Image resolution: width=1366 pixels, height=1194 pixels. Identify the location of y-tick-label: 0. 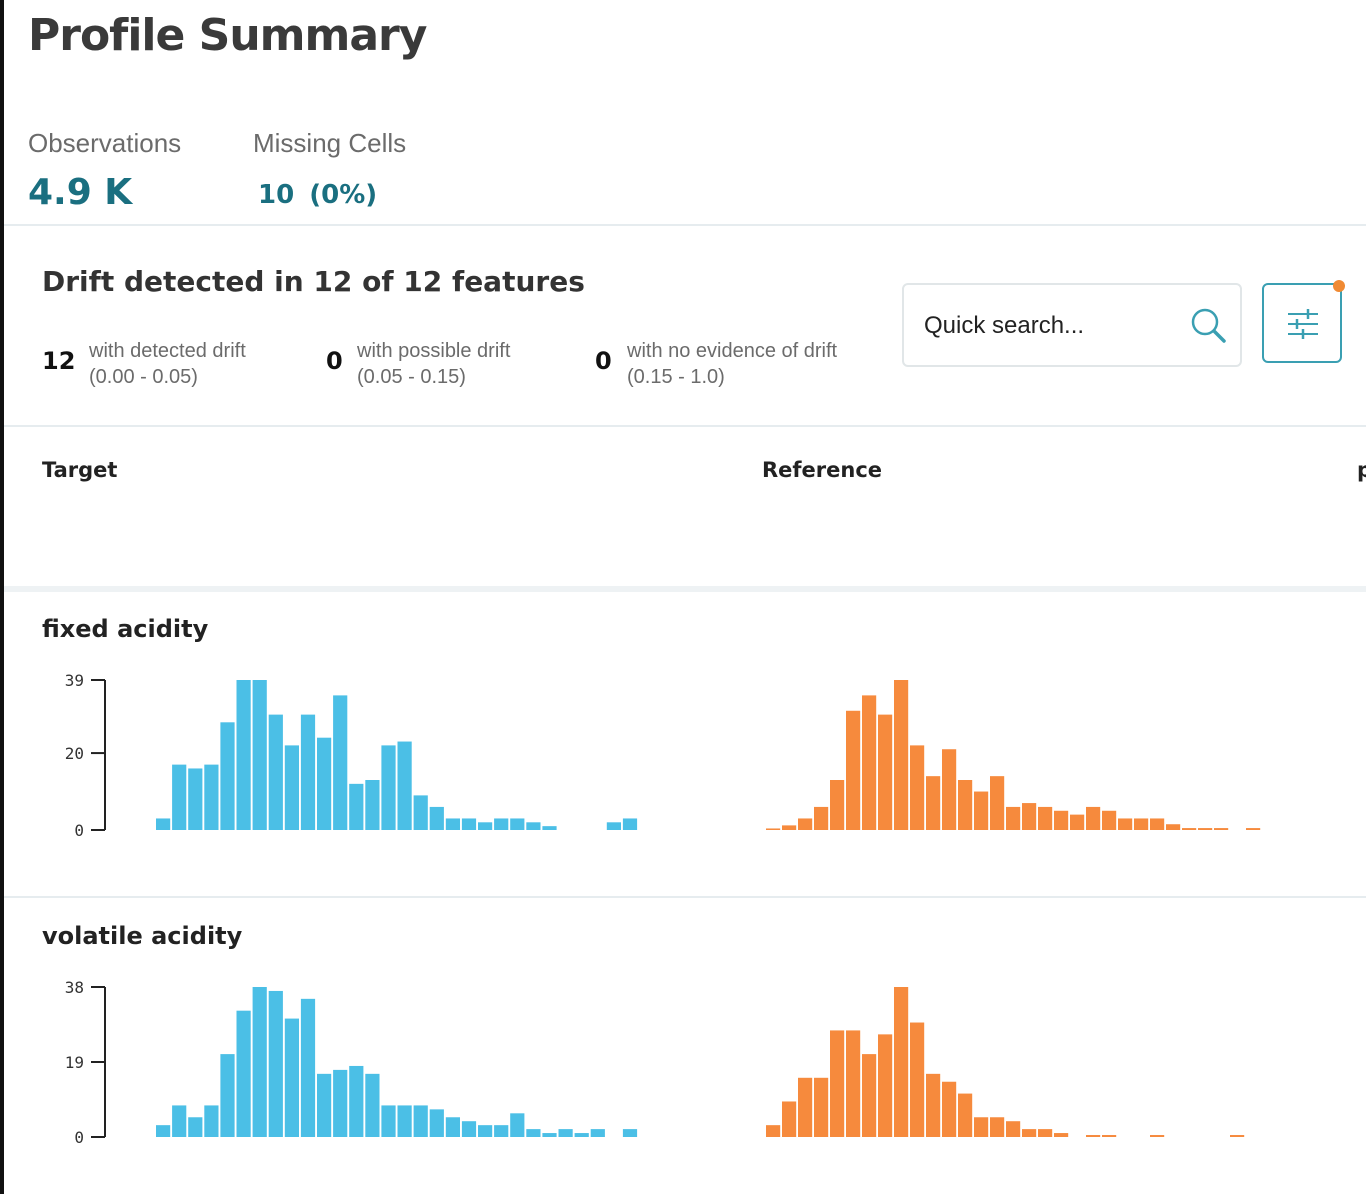
(79, 1137).